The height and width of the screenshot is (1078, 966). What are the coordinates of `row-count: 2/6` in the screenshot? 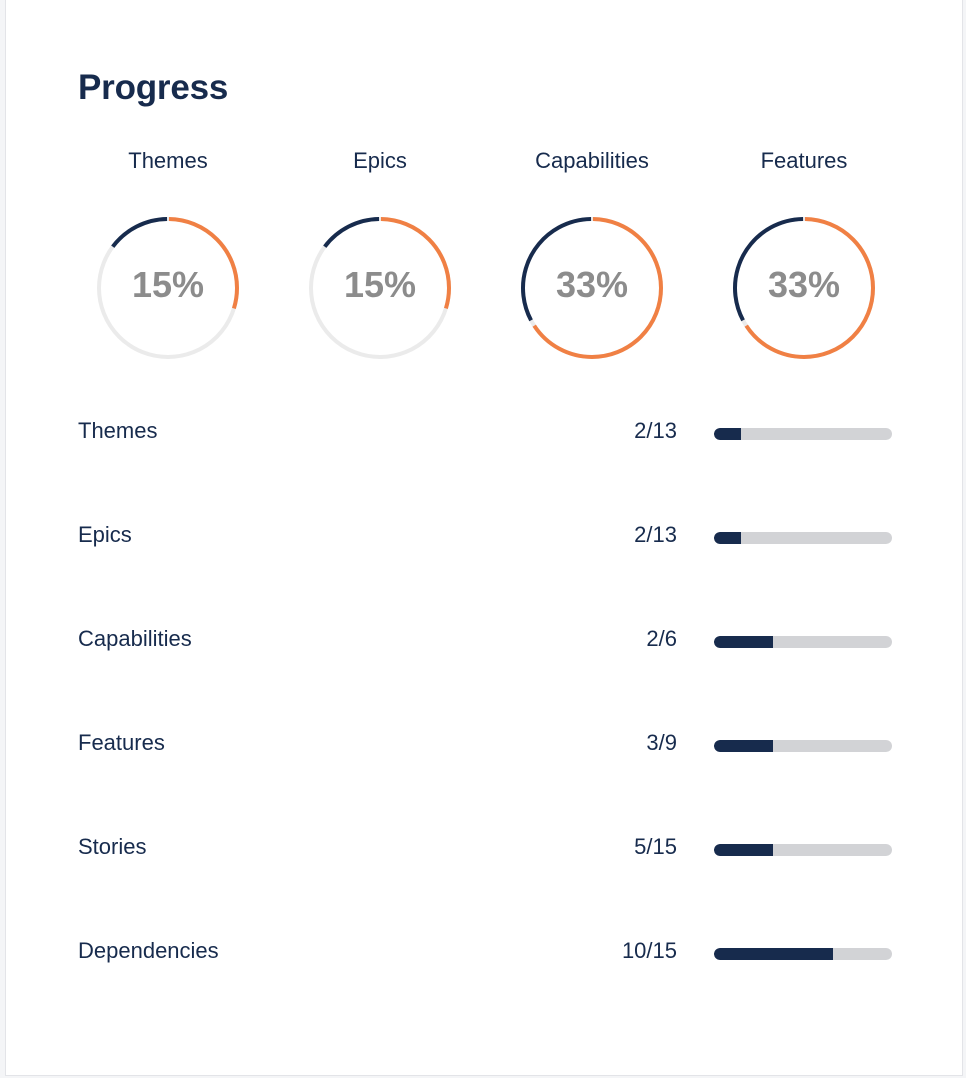 It's located at (661, 638).